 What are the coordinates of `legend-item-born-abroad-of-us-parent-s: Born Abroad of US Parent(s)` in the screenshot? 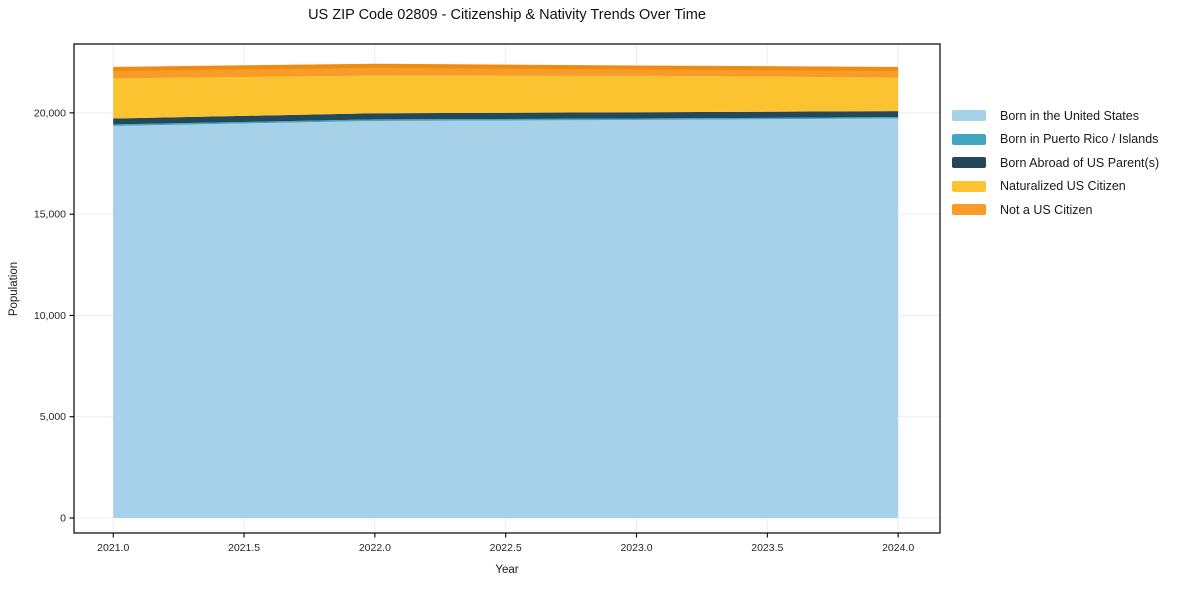 It's located at (1055, 163).